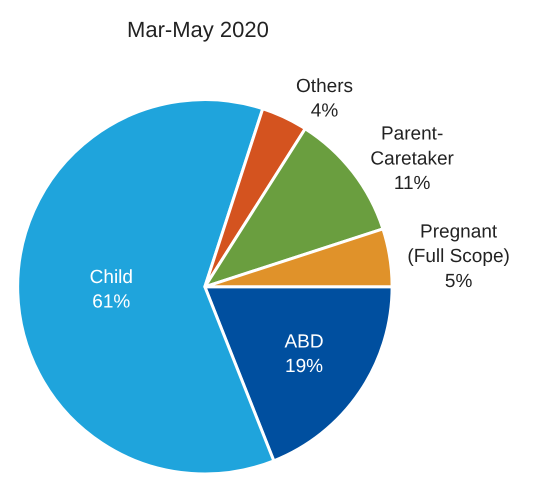  What do you see at coordinates (458, 281) in the screenshot?
I see `data-label: 5%` at bounding box center [458, 281].